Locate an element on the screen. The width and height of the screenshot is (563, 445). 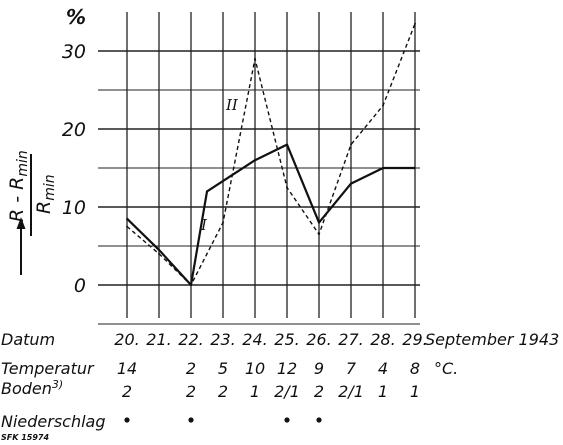
y-unit-label: % is located at coordinates (76, 17).